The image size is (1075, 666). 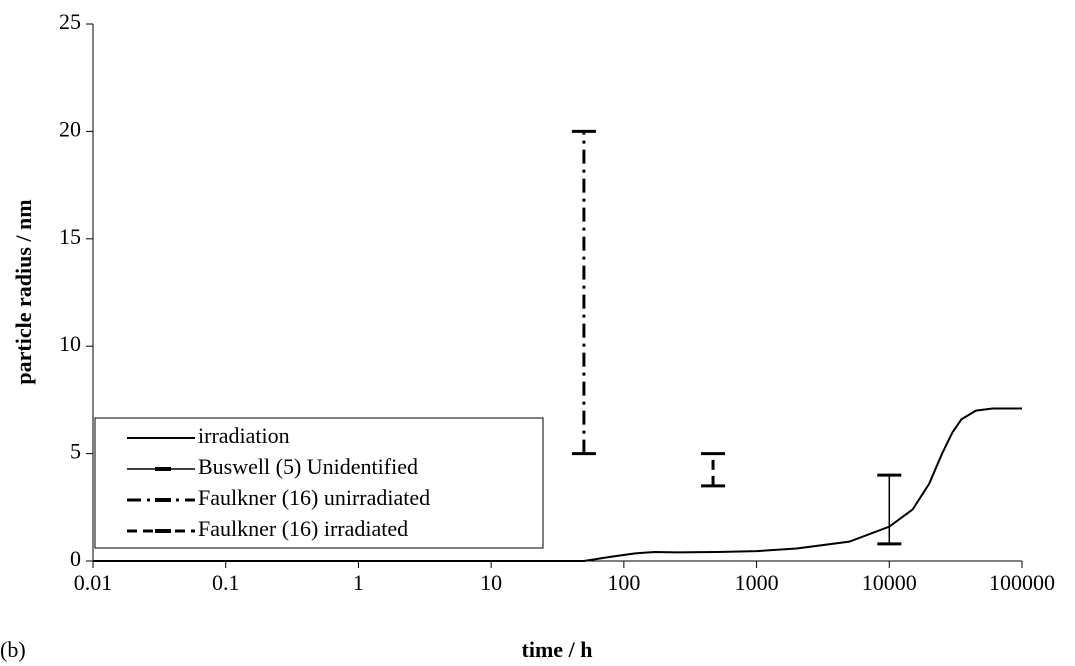 What do you see at coordinates (70, 21) in the screenshot?
I see `y-tick-label: 25` at bounding box center [70, 21].